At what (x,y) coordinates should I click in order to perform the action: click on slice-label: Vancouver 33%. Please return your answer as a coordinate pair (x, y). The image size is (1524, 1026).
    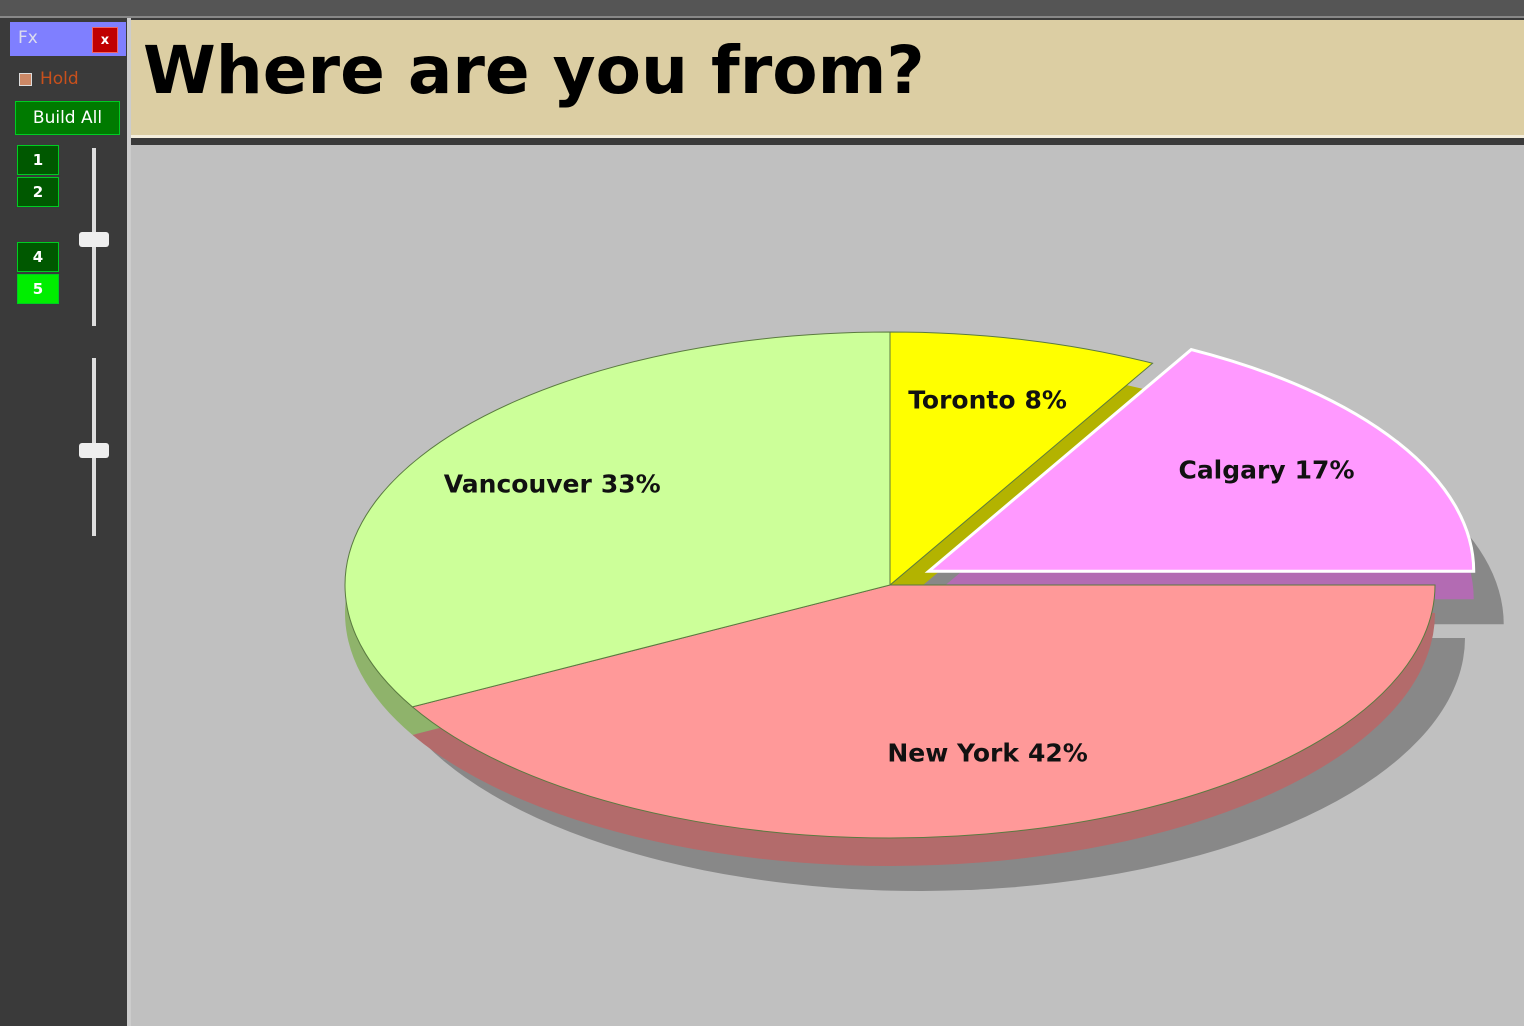
    Looking at the image, I should click on (552, 483).